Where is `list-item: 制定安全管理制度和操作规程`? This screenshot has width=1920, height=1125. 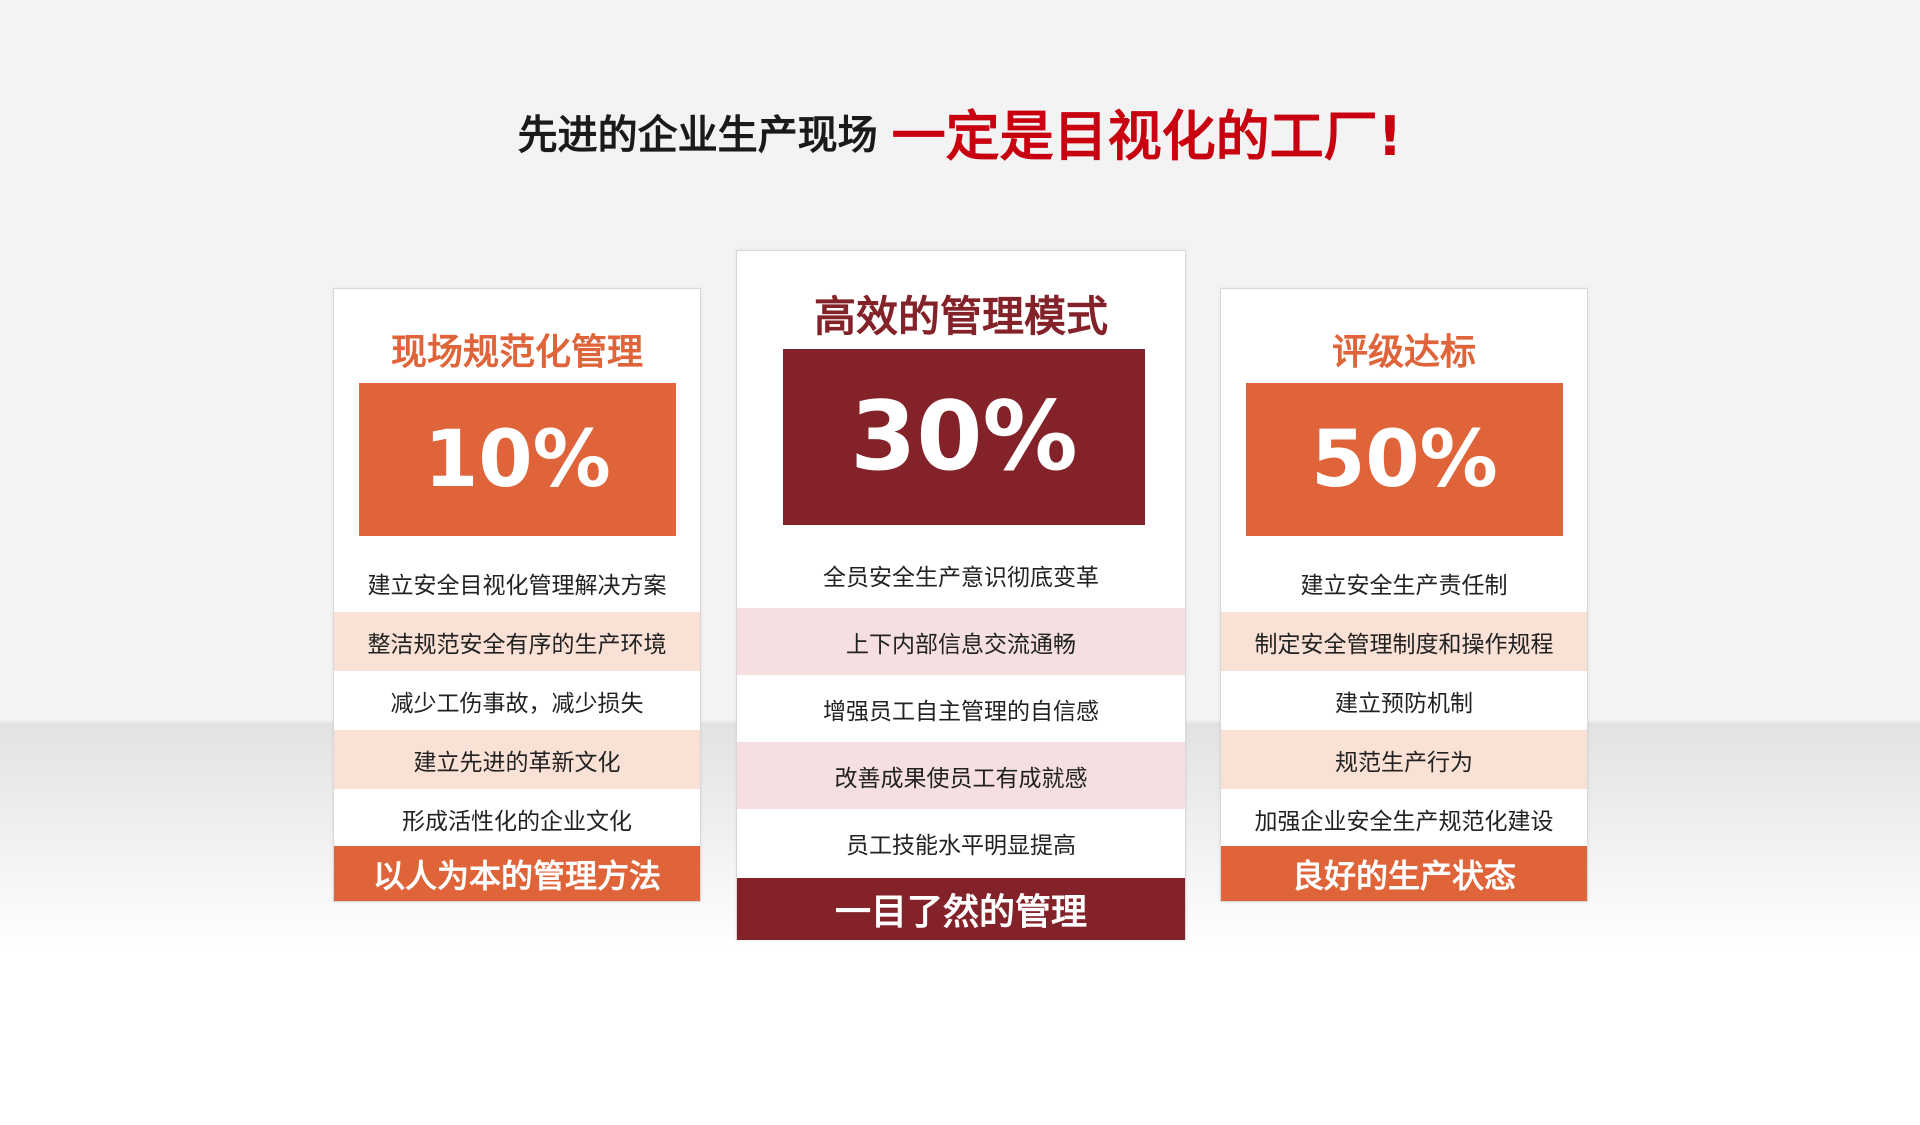 list-item: 制定安全管理制度和操作规程 is located at coordinates (1404, 641).